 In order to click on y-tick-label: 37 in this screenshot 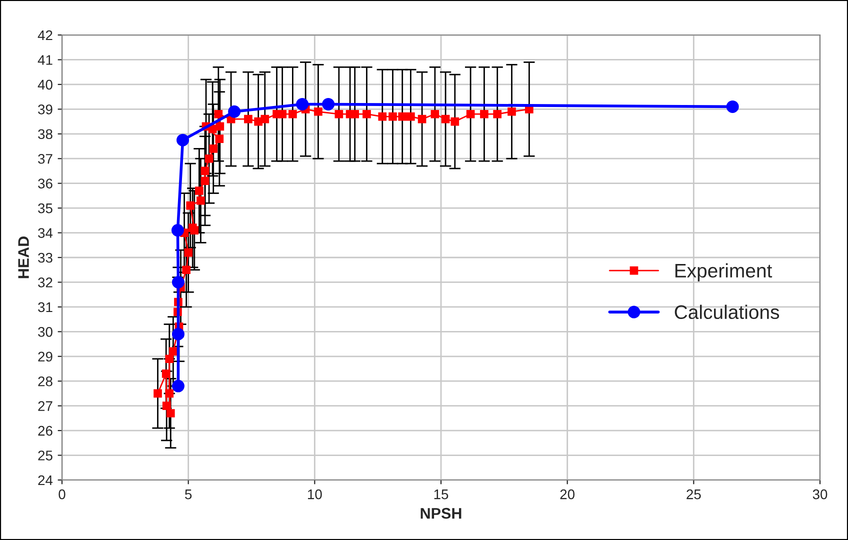, I will do `click(45, 159)`.